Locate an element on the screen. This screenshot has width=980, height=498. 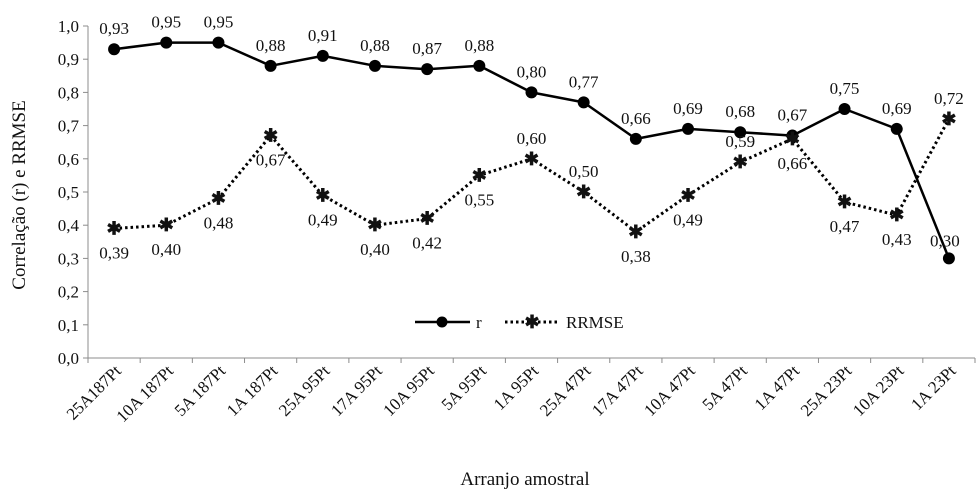
data-label-r: 0,80 is located at coordinates (532, 71).